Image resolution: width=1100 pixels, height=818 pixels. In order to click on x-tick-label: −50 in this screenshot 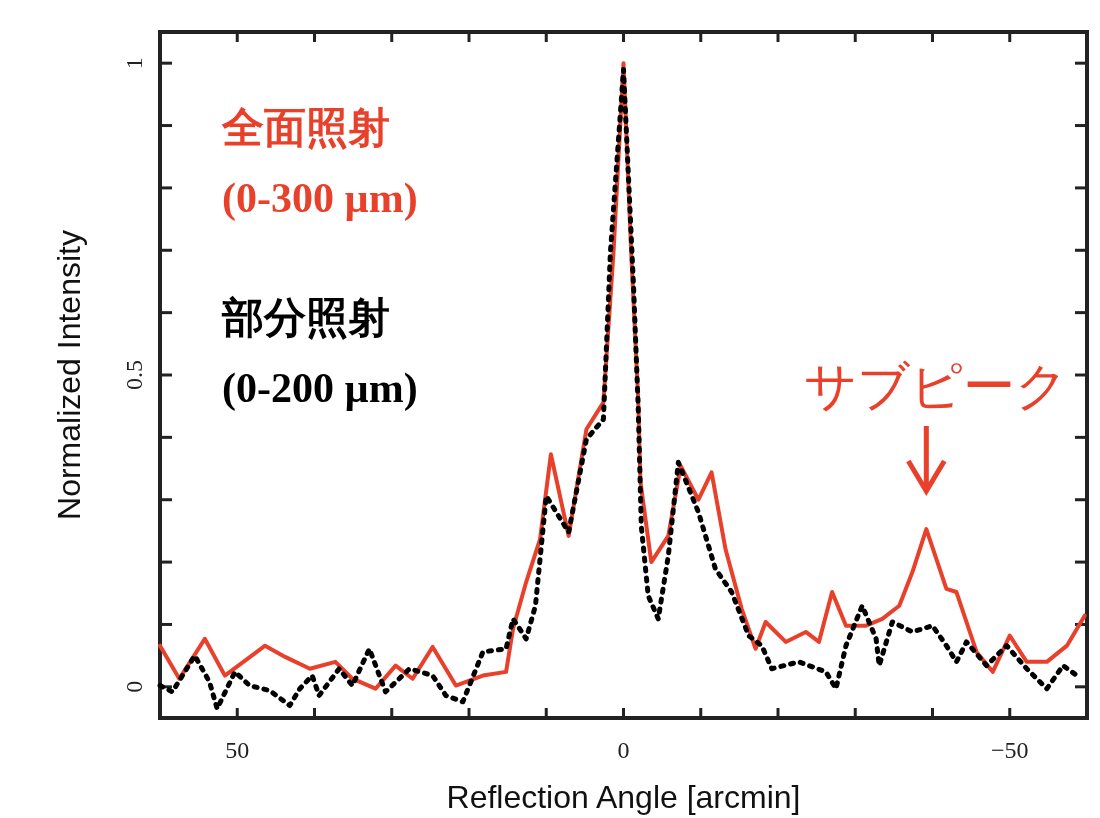, I will do `click(1009, 750)`.